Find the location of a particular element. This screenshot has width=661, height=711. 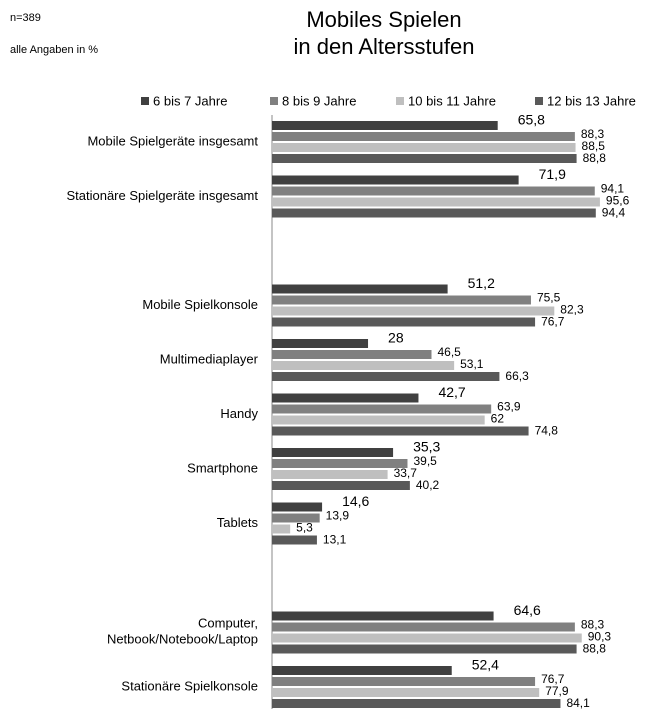

value-label: 53,1 is located at coordinates (472, 364).